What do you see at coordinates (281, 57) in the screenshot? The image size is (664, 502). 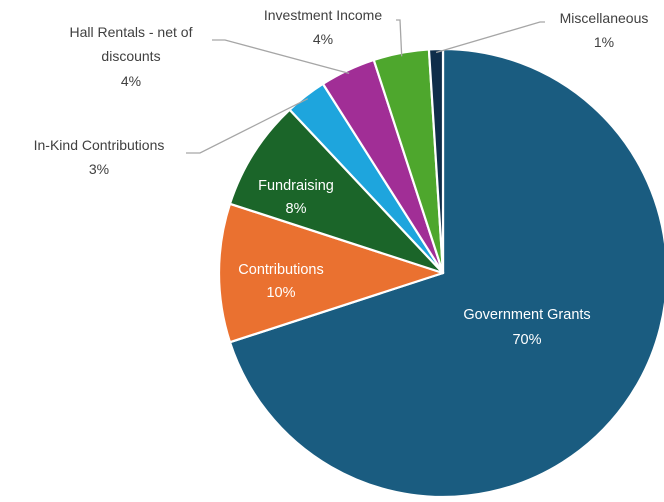 I see `leader-hall-rentals` at bounding box center [281, 57].